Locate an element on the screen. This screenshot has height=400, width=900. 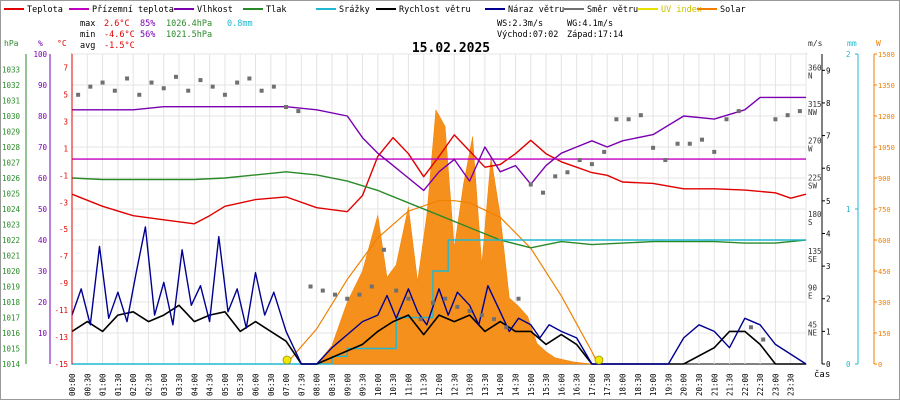
x-tick-label: 03:00 is located at coordinates (164, 384).